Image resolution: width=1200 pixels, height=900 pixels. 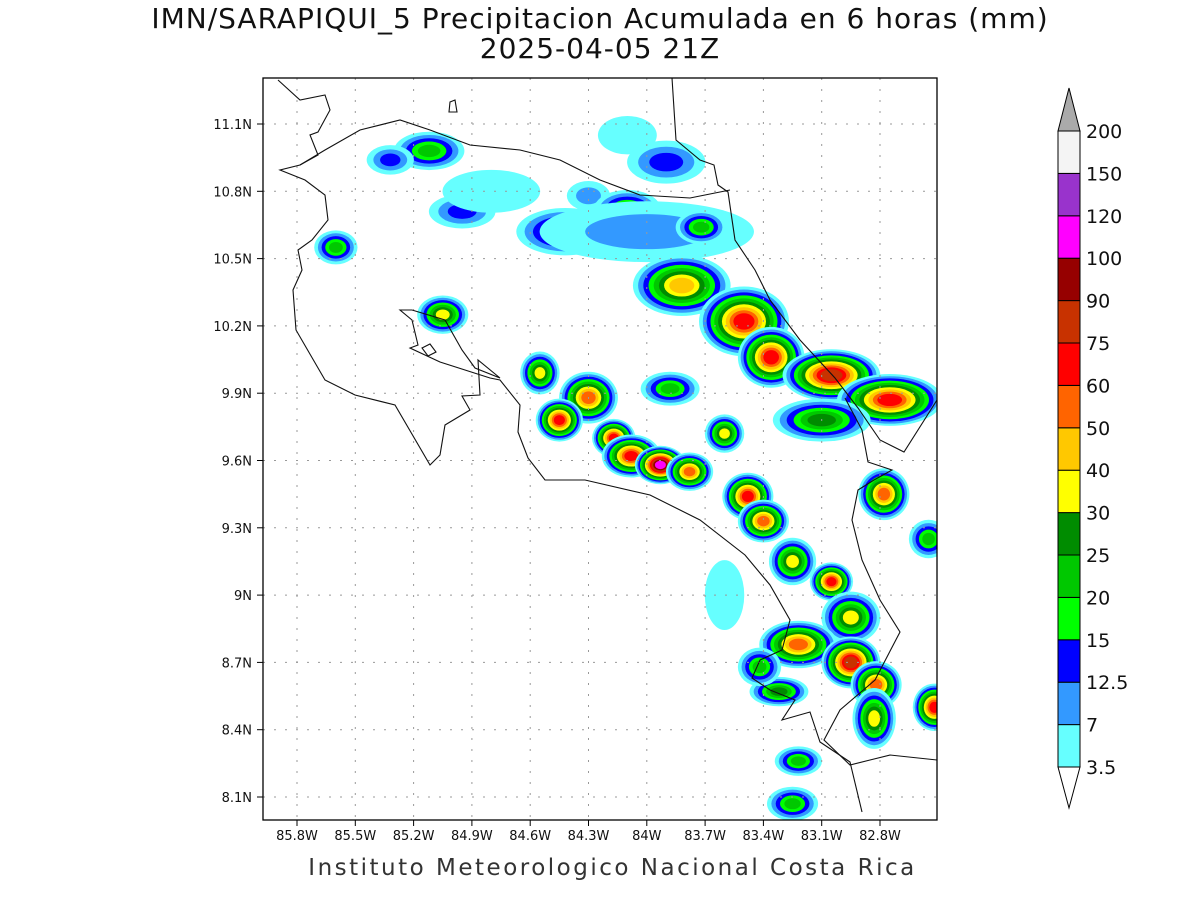 What do you see at coordinates (1098, 429) in the screenshot?
I see `colorbar-label: 50` at bounding box center [1098, 429].